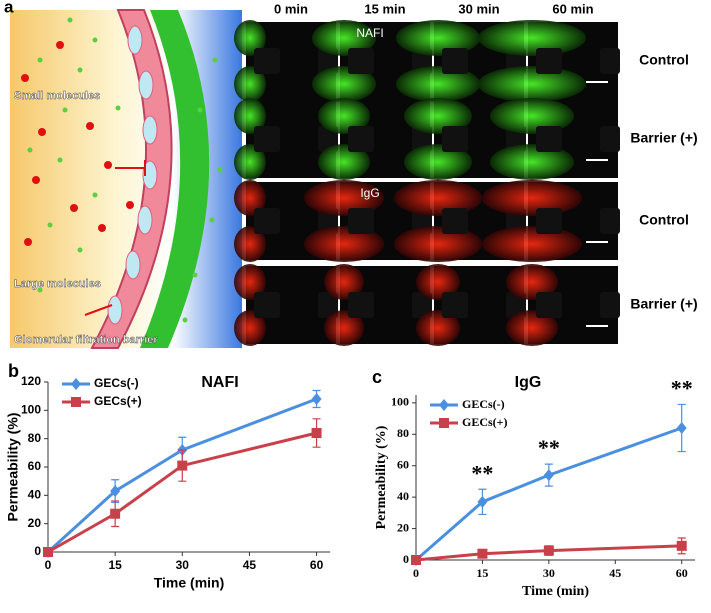 The width and height of the screenshot is (711, 613). What do you see at coordinates (57, 96) in the screenshot?
I see `diagram-label: Small molecules` at bounding box center [57, 96].